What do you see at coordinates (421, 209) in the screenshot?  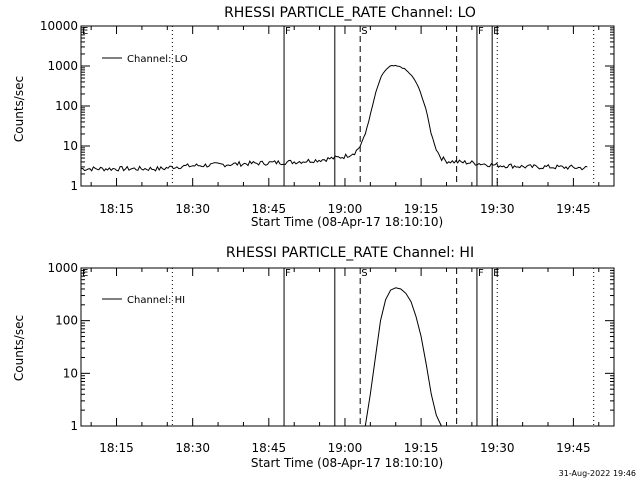 I see `lo-x-tick-label: 19:15` at bounding box center [421, 209].